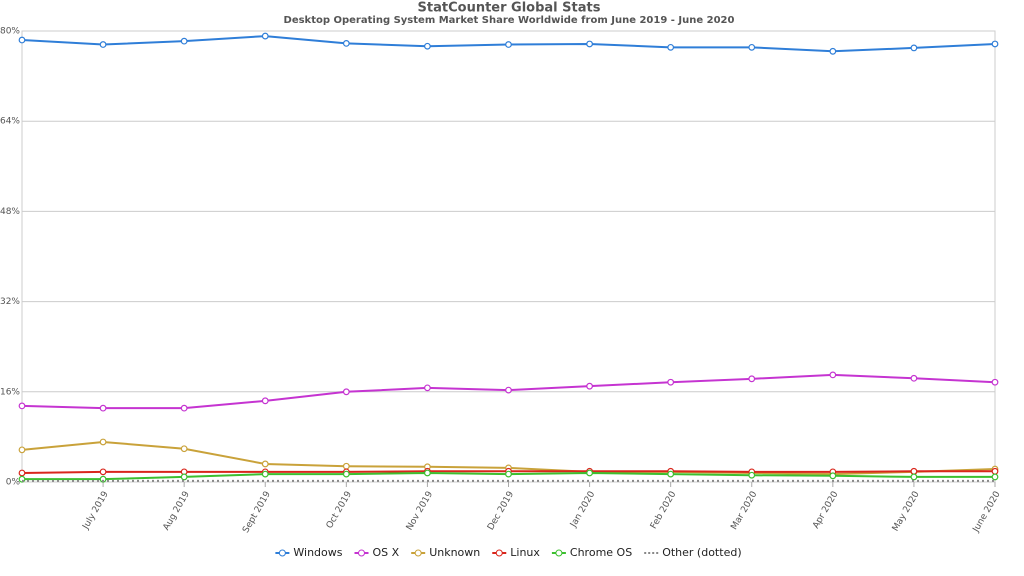  What do you see at coordinates (664, 510) in the screenshot?
I see `x-tick-label: Feb 2020` at bounding box center [664, 510].